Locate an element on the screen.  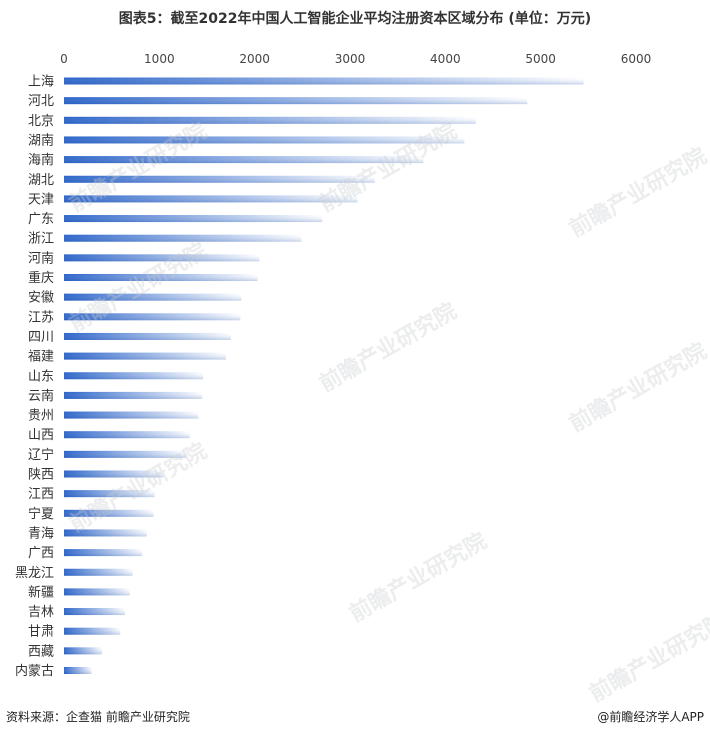
category-label: 天津 is located at coordinates (41, 199).